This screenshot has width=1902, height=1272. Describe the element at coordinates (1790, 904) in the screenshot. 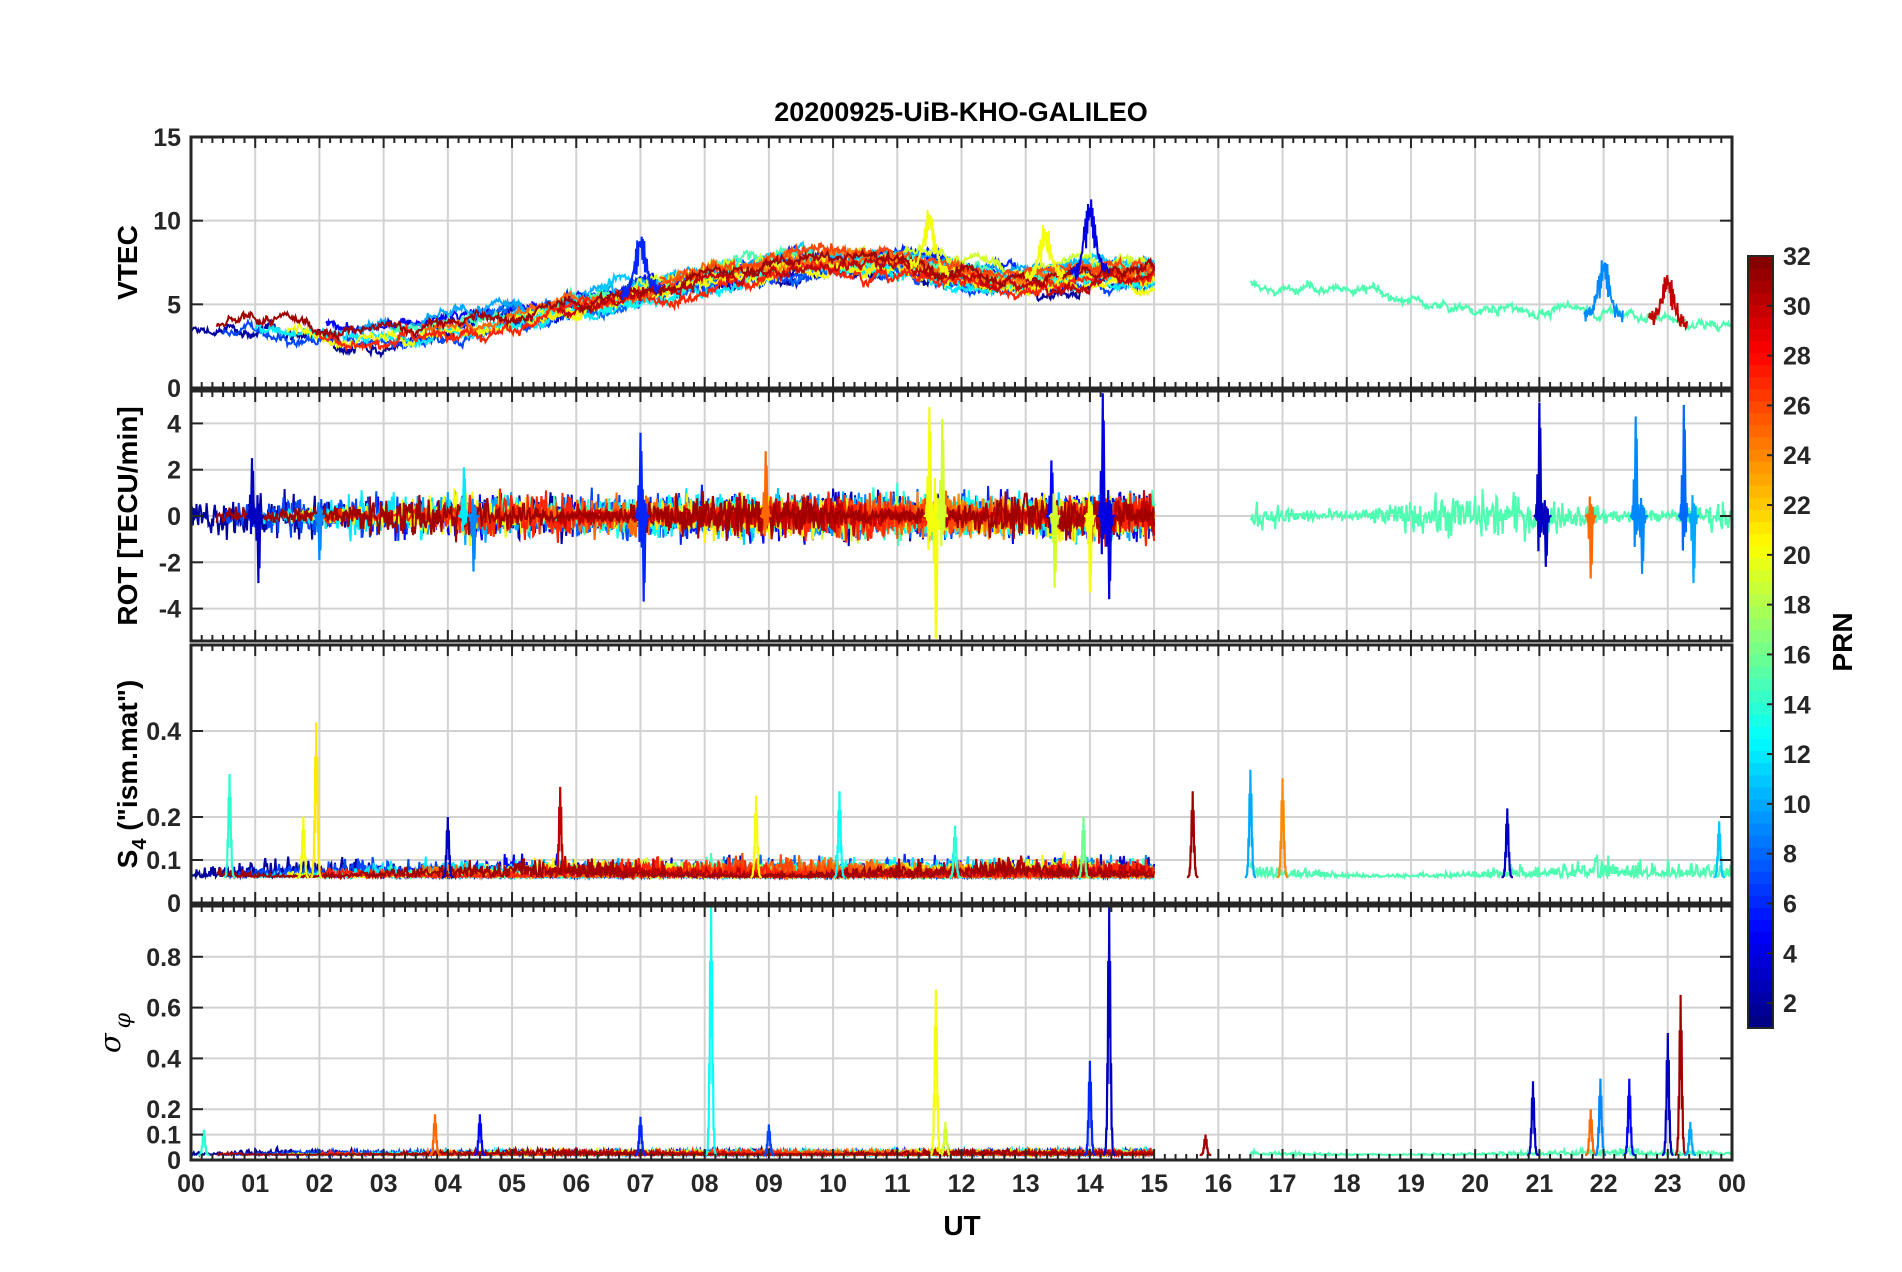

I see `colorbar-tick-label: 6` at that location.